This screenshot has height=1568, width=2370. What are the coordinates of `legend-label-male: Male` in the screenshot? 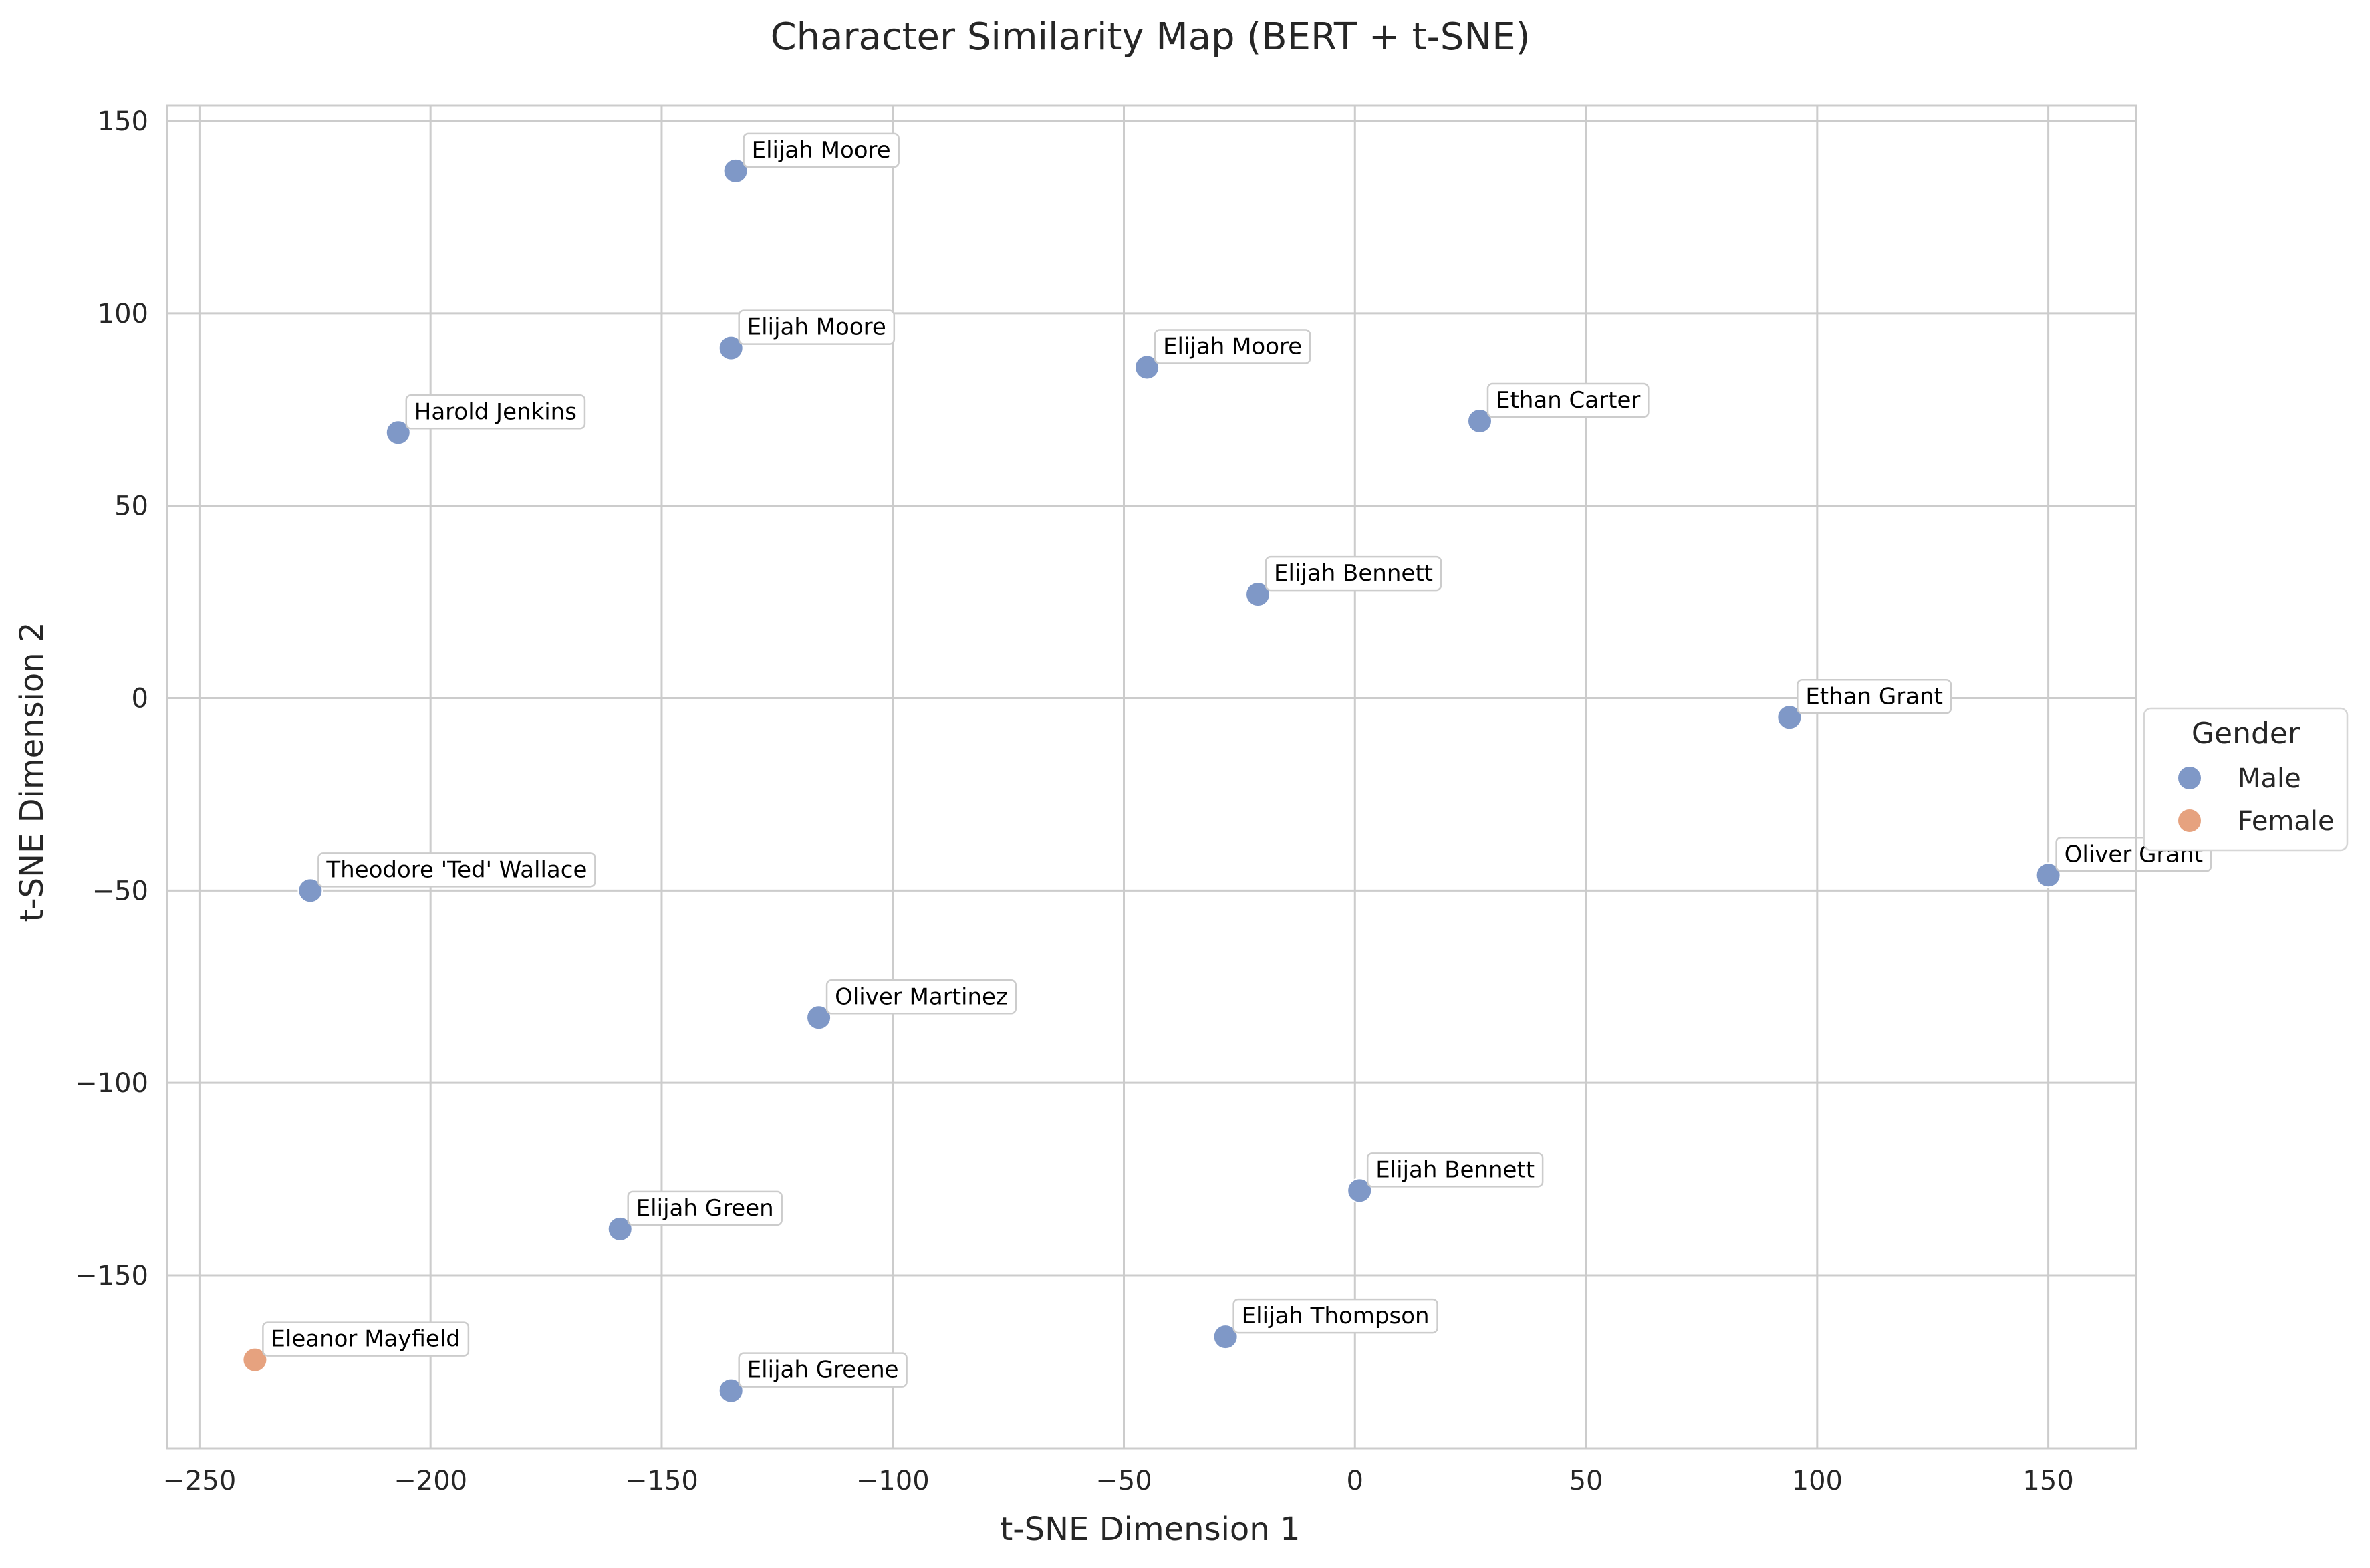 It's located at (2269, 778).